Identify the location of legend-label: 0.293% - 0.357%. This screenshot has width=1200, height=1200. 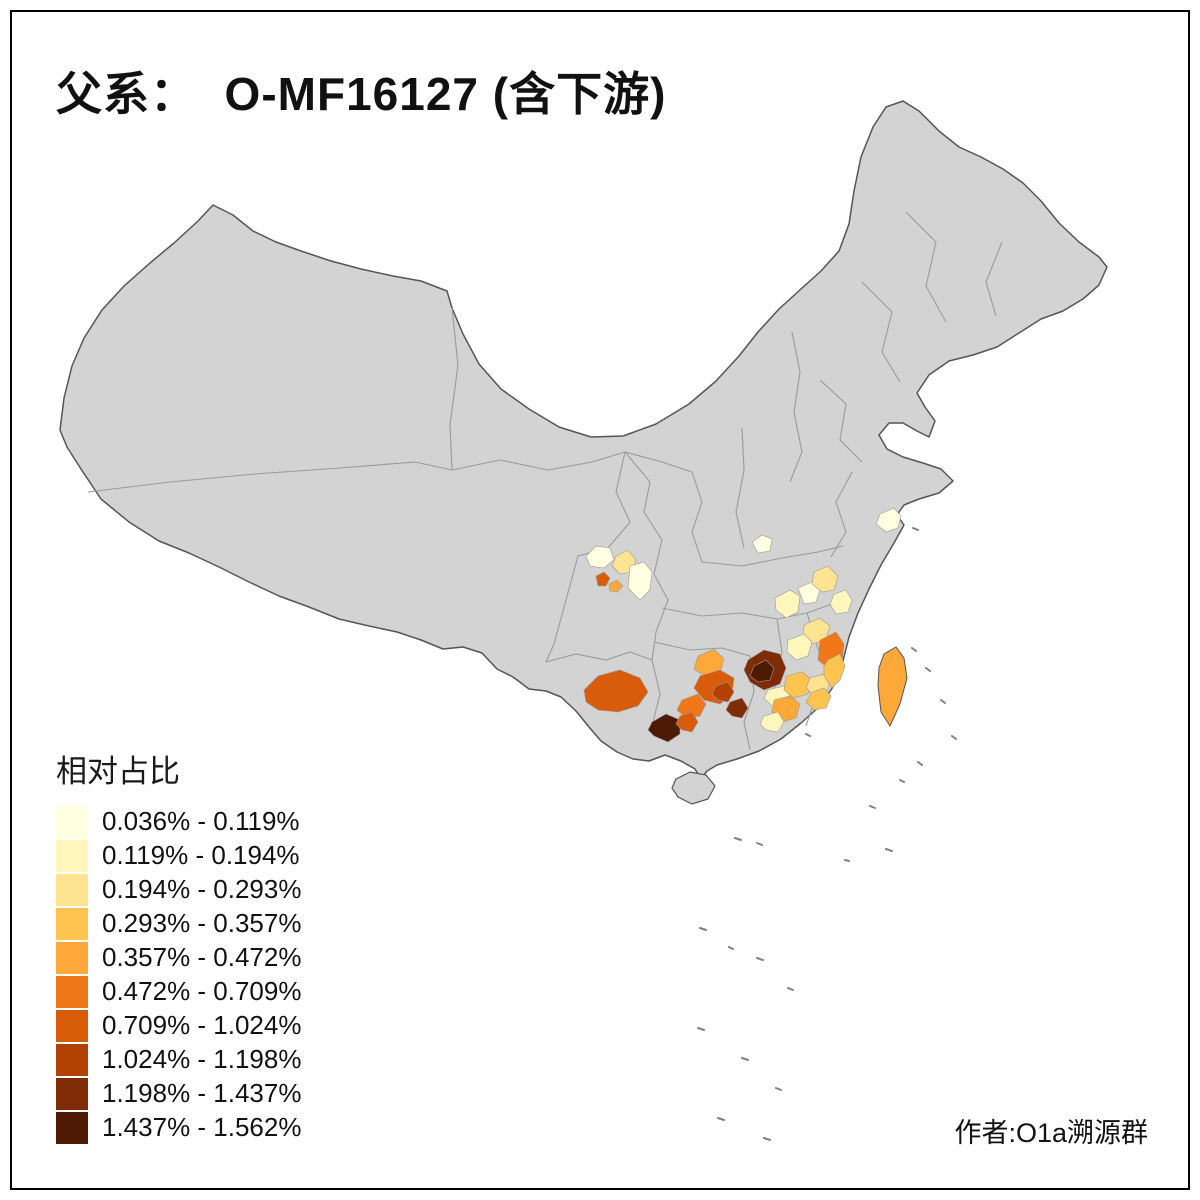
(202, 923).